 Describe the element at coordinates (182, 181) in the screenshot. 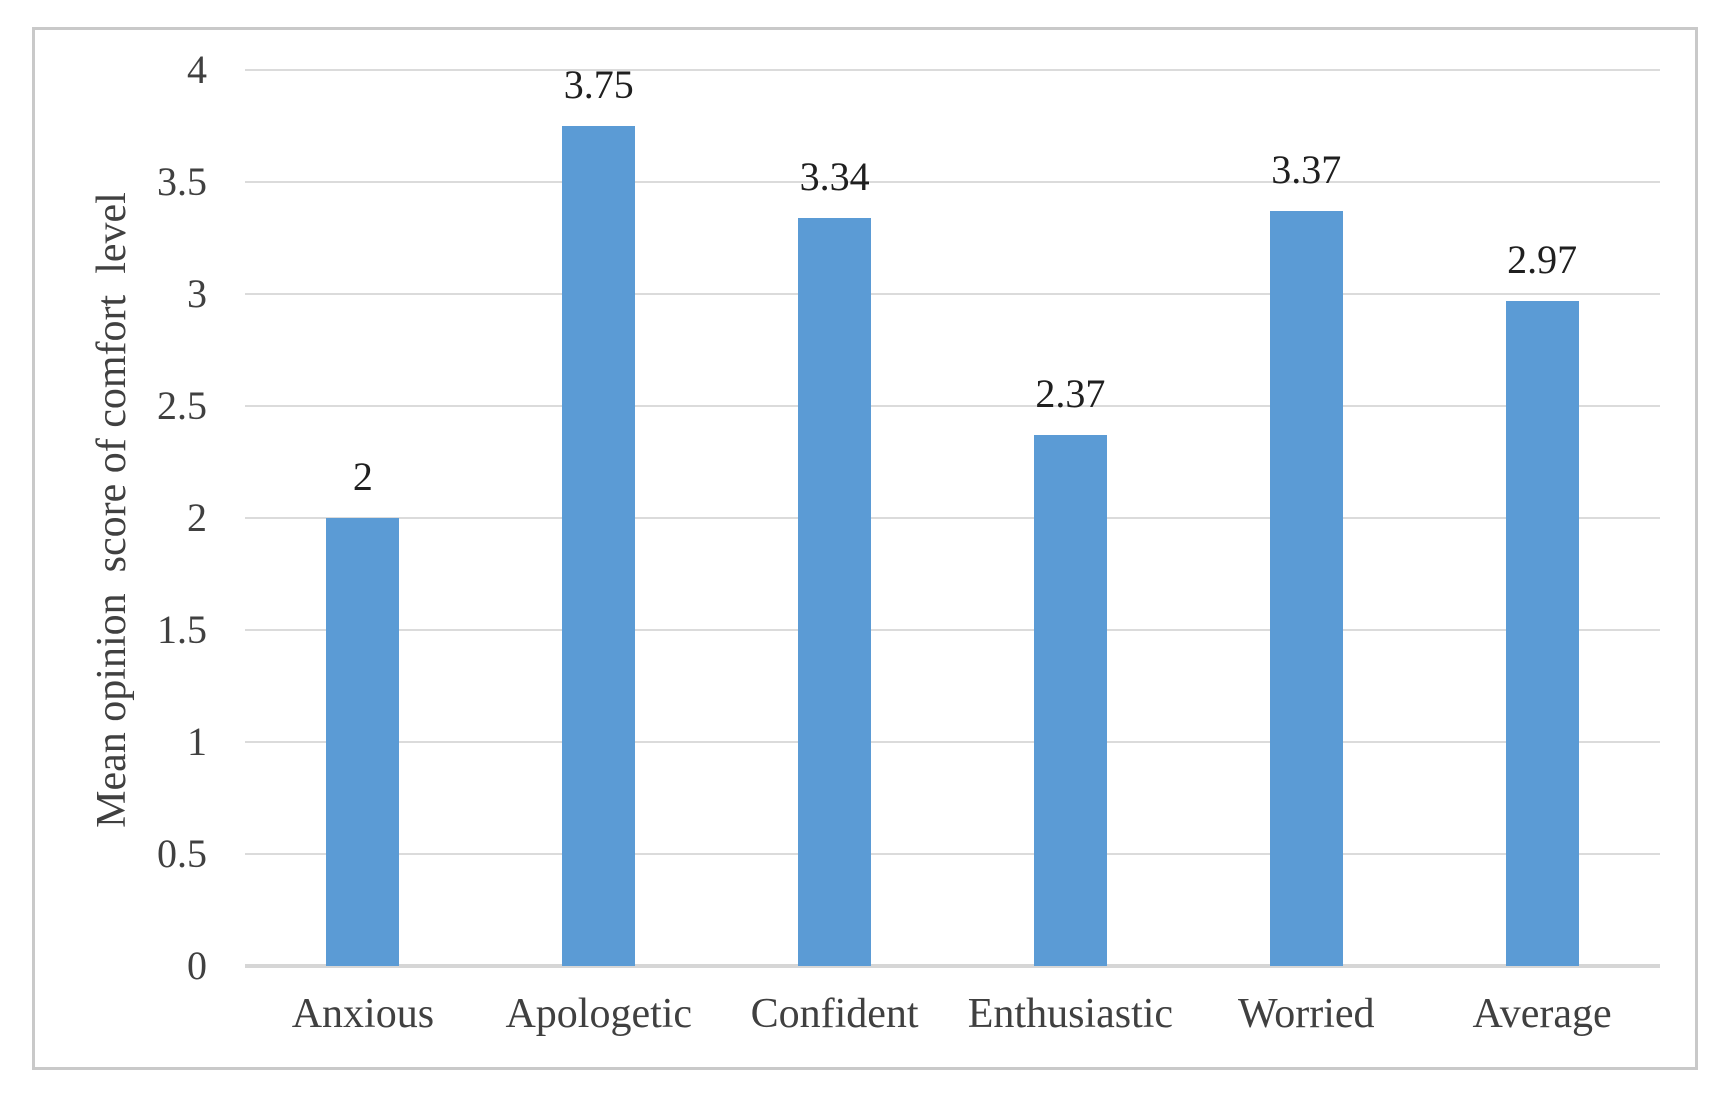

I see `y-axis-tick-label: 3.5` at that location.